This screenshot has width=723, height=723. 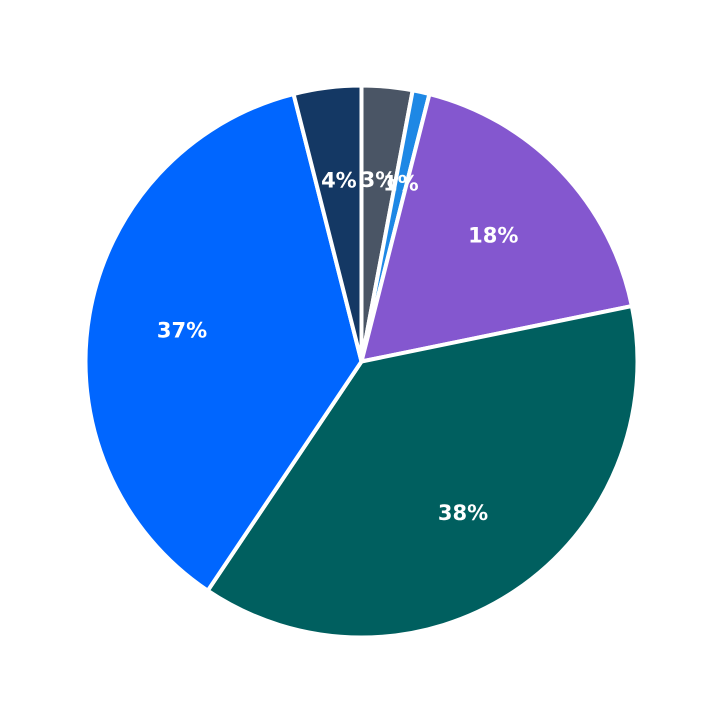 What do you see at coordinates (463, 513) in the screenshot?
I see `pie-slice-label-3: 38%` at bounding box center [463, 513].